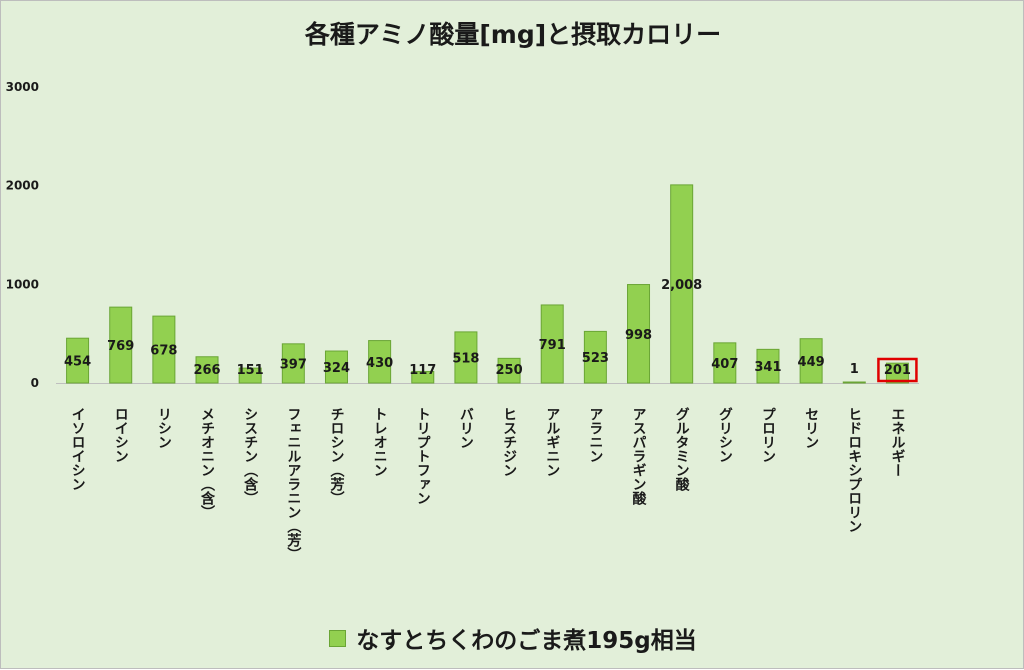  I want to click on data-label: 2,008, so click(681, 285).